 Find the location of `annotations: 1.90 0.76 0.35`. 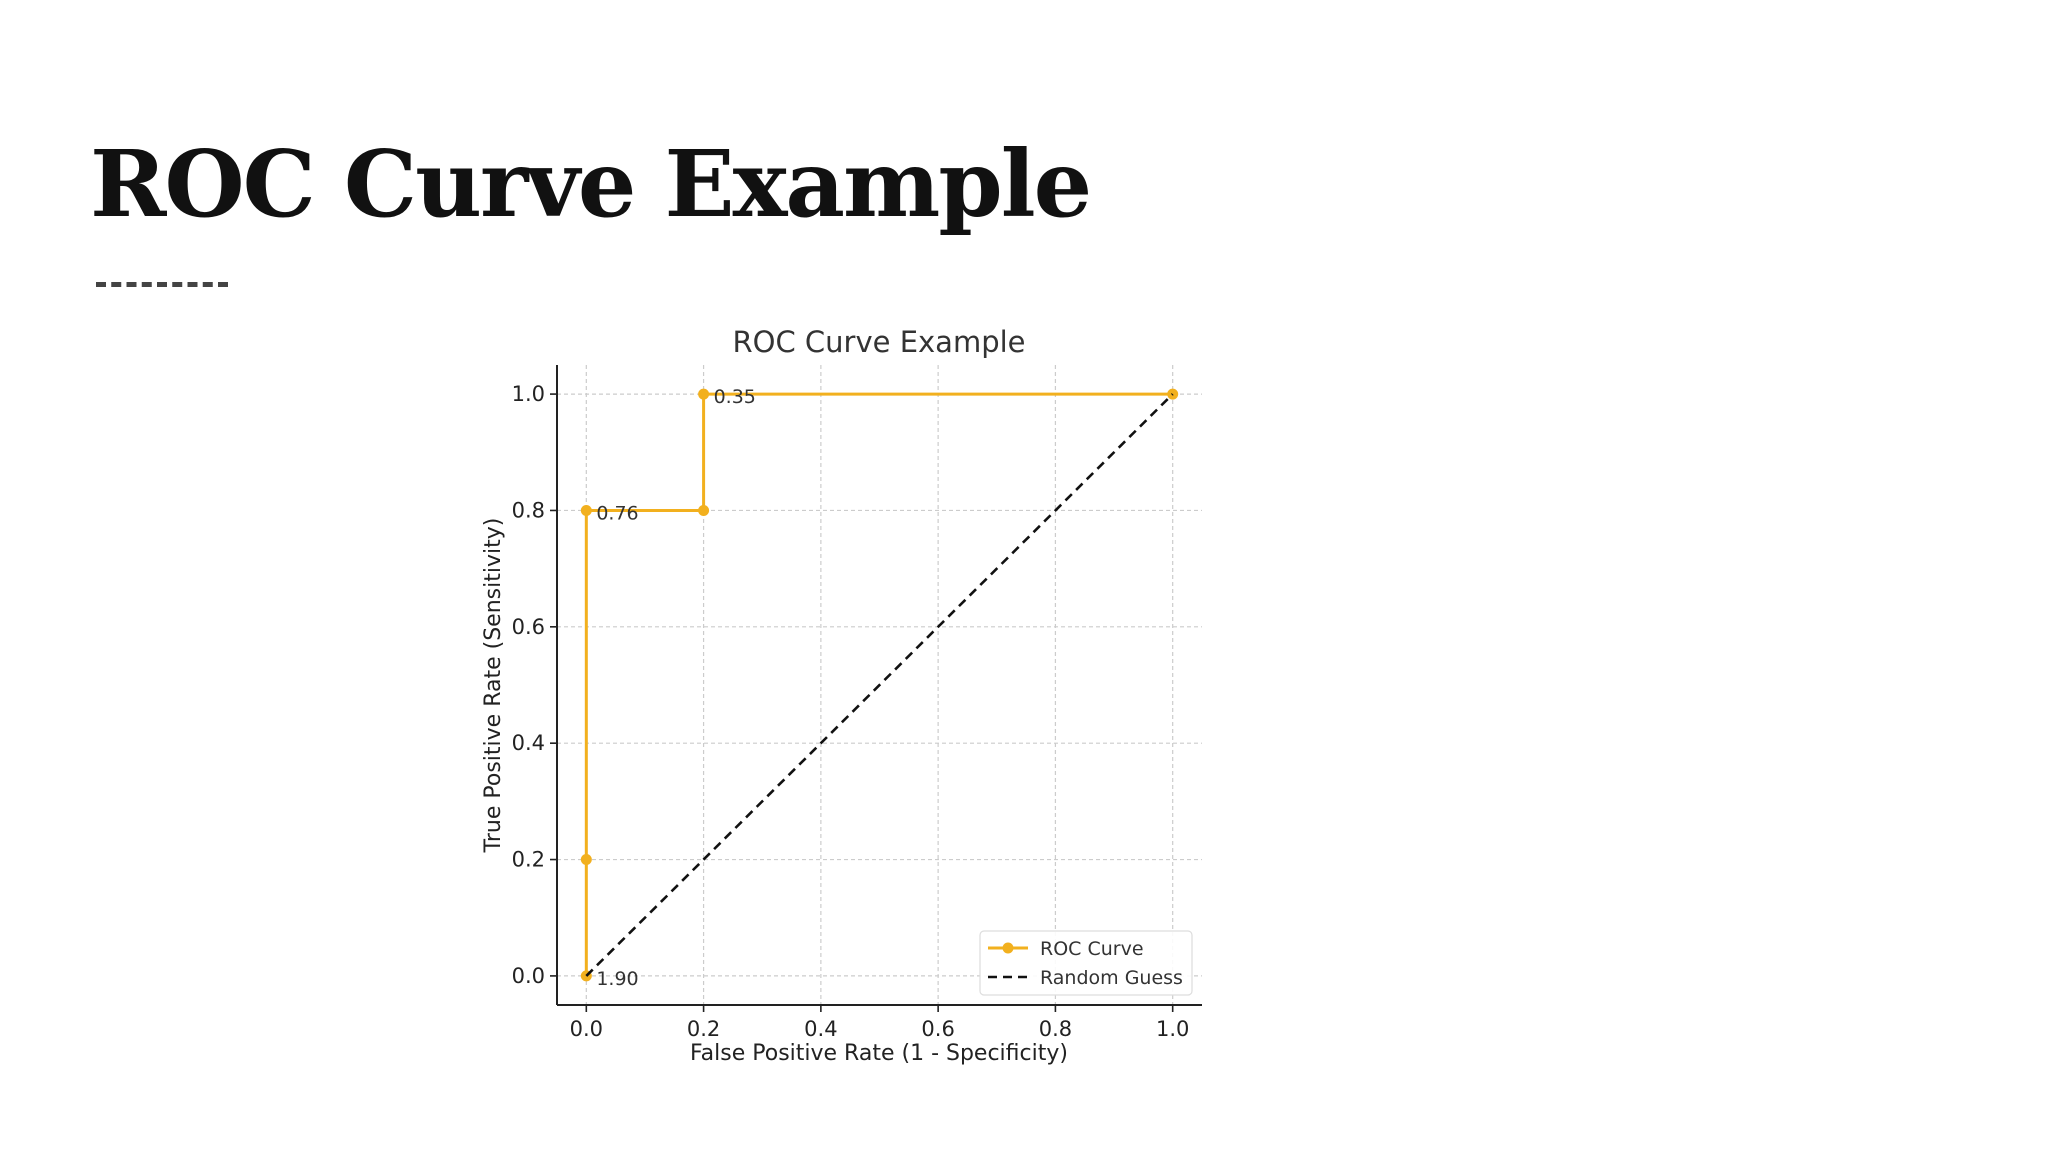

annotations: 1.90 0.76 0.35 is located at coordinates (676, 688).